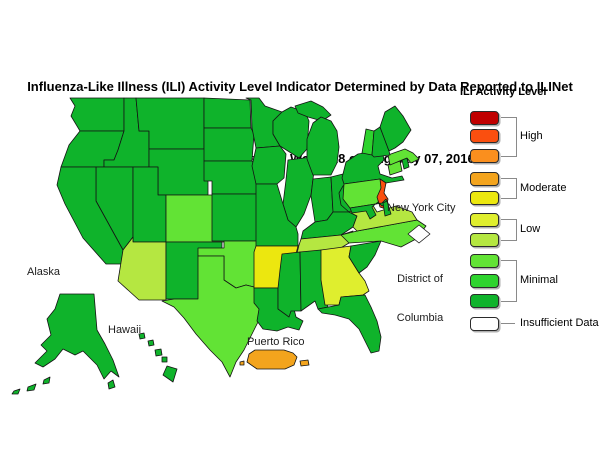 The image size is (600, 450). Describe the element at coordinates (484, 324) in the screenshot. I see `legend-swatch-insufficient` at that location.